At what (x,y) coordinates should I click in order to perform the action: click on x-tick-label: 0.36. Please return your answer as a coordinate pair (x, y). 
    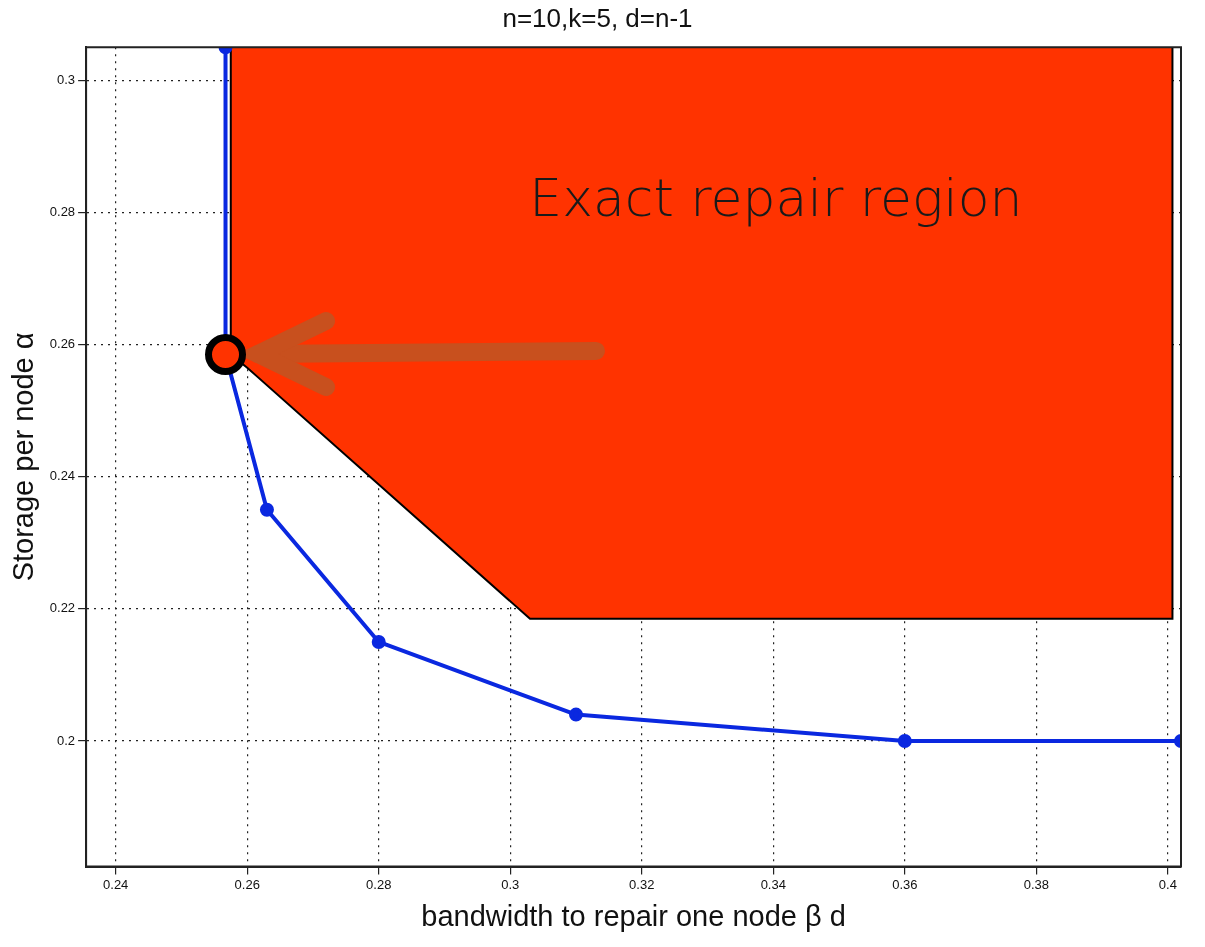
    Looking at the image, I should click on (905, 884).